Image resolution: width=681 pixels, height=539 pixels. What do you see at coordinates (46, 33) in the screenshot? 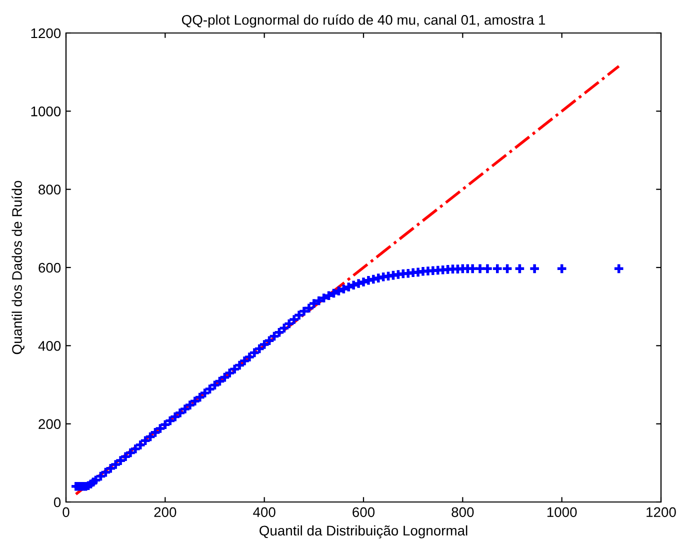
I see `y-tick-label: 1200` at bounding box center [46, 33].